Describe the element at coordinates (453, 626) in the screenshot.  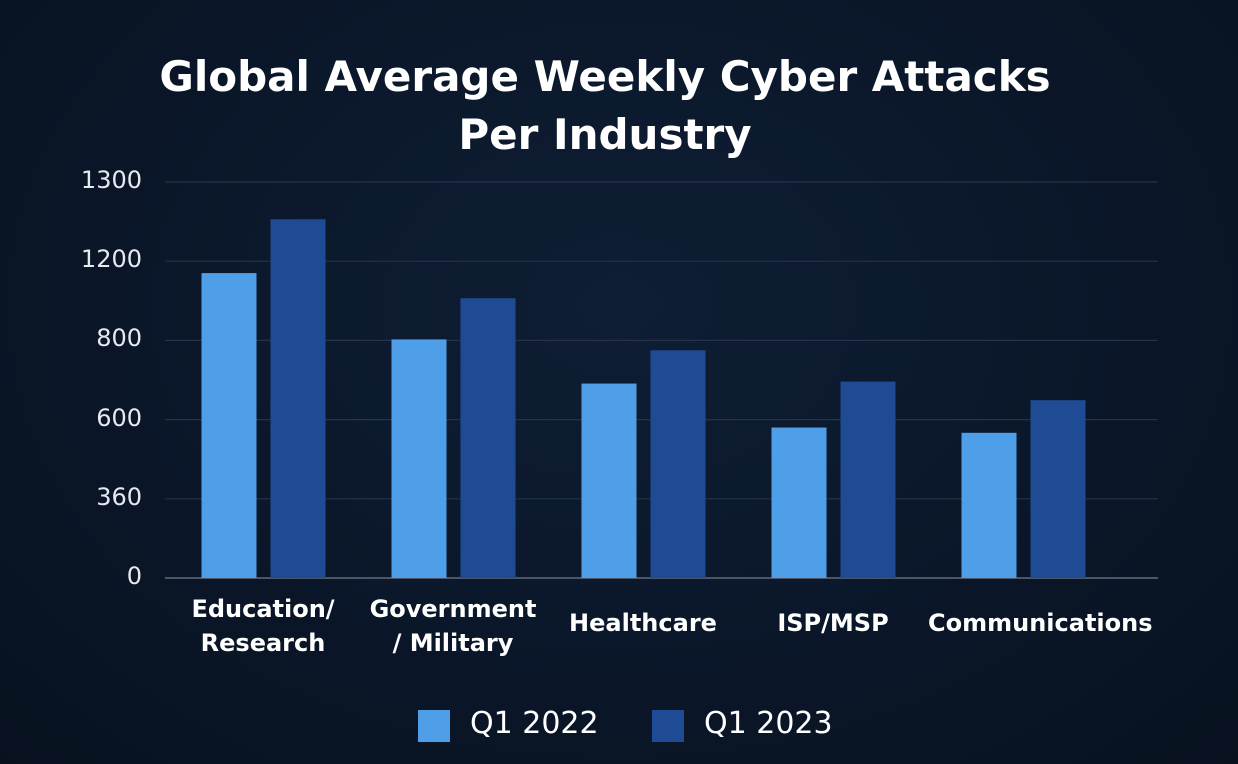
I see `x-tick-label: Government / Military` at that location.